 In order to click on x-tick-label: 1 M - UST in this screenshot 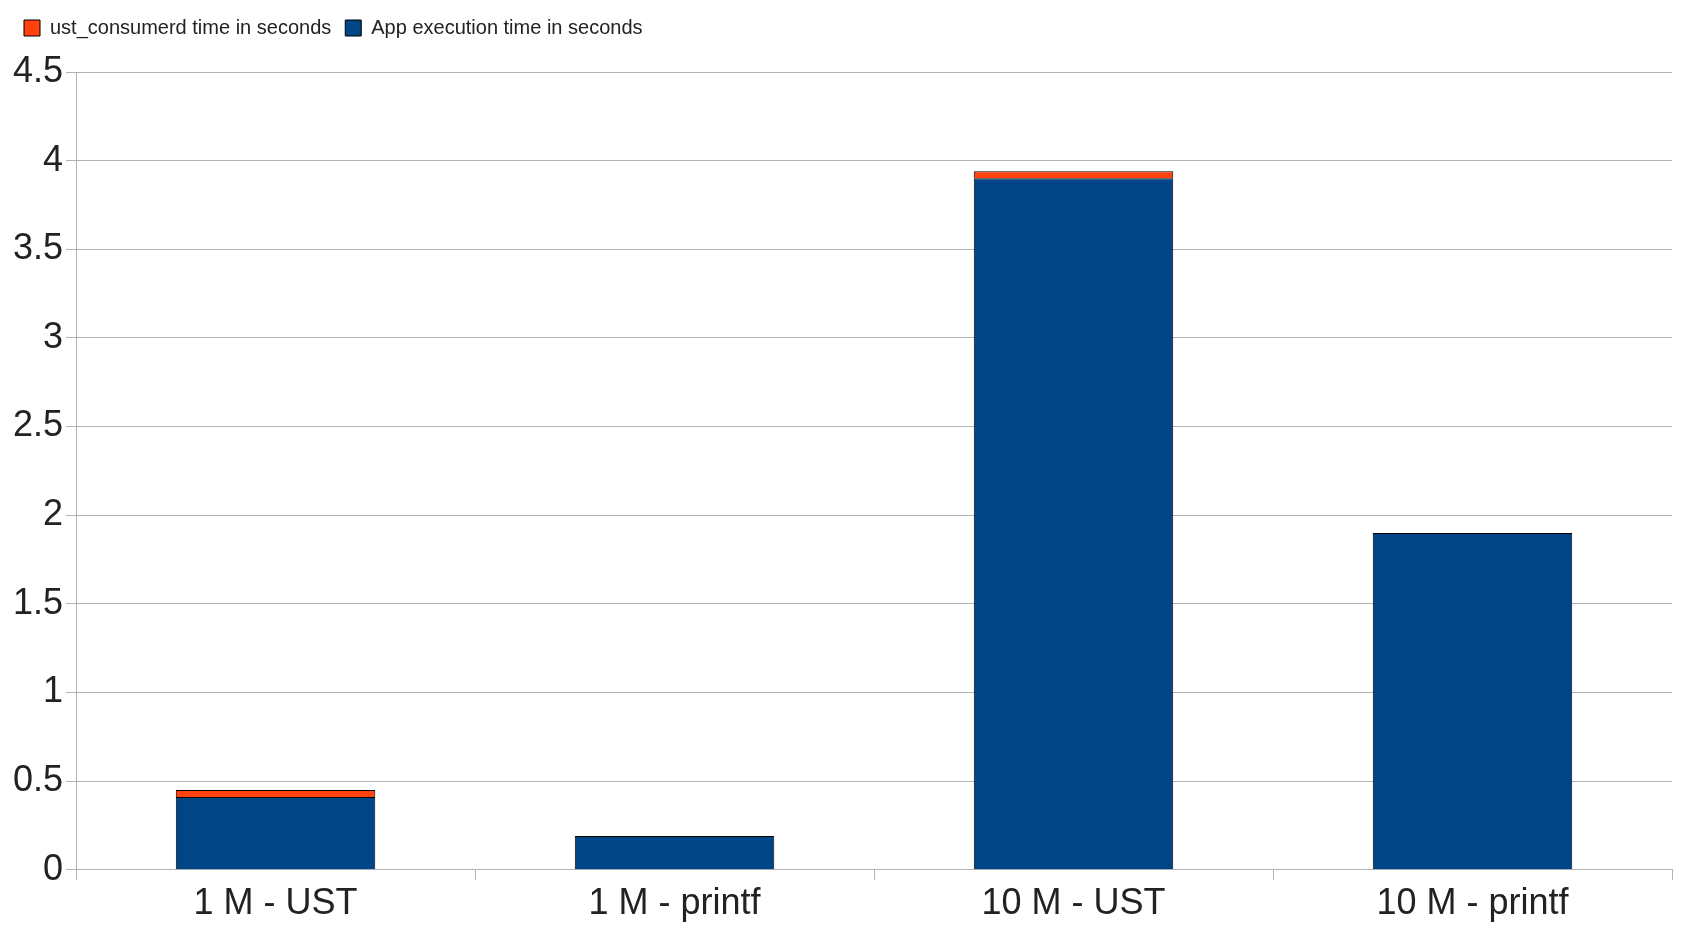, I will do `click(275, 902)`.